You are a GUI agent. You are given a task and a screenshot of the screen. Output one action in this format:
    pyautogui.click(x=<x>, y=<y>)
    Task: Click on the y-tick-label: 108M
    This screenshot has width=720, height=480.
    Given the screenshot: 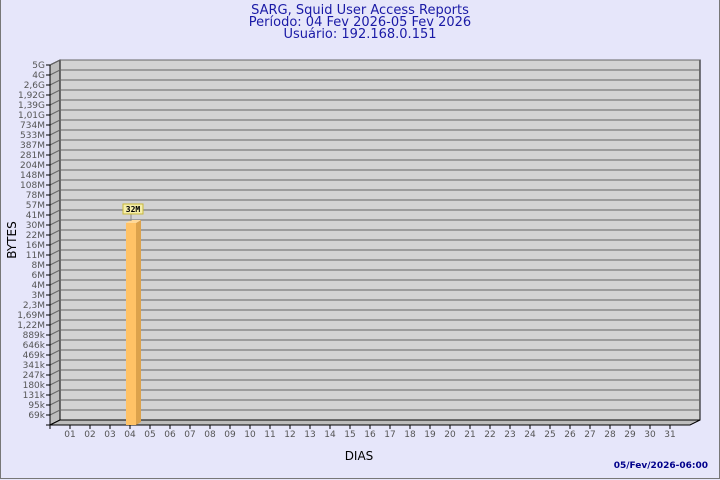 What is the action you would take?
    pyautogui.click(x=32, y=186)
    